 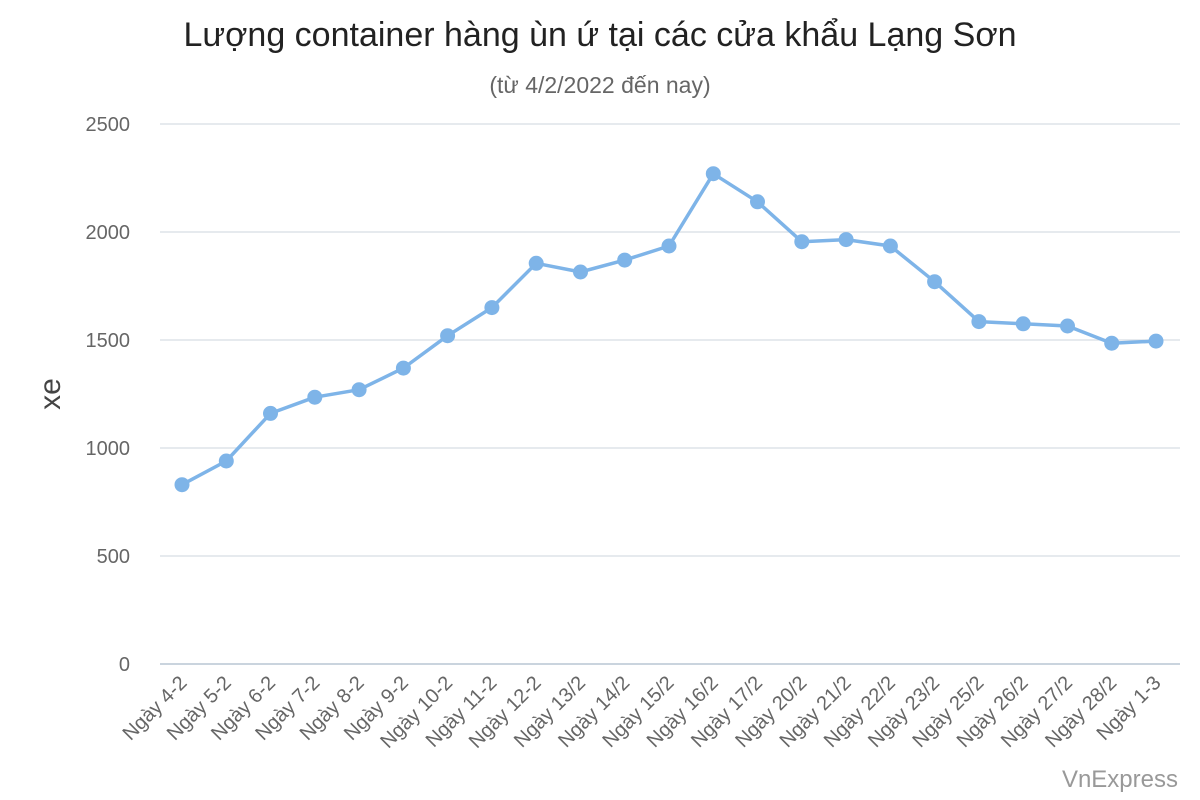 What do you see at coordinates (108, 449) in the screenshot?
I see `y-tick-label: 1000` at bounding box center [108, 449].